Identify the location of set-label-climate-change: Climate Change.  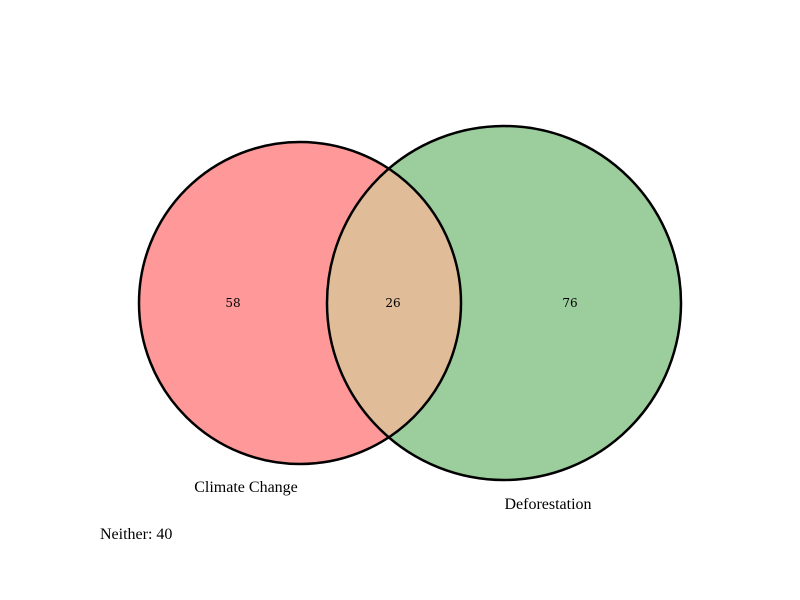
(246, 487).